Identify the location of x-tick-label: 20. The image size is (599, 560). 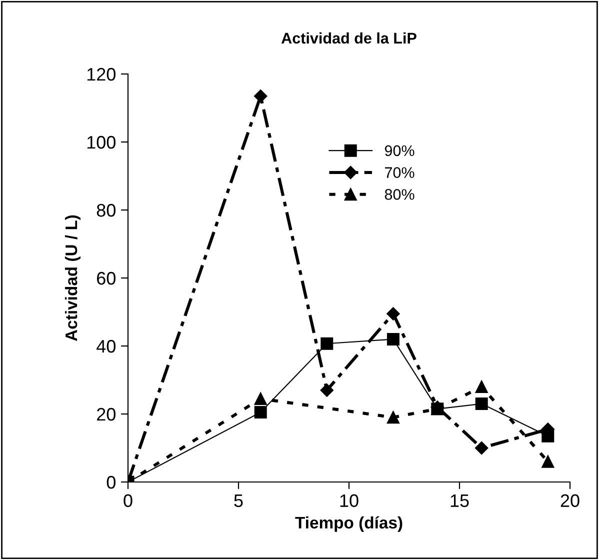
(570, 501).